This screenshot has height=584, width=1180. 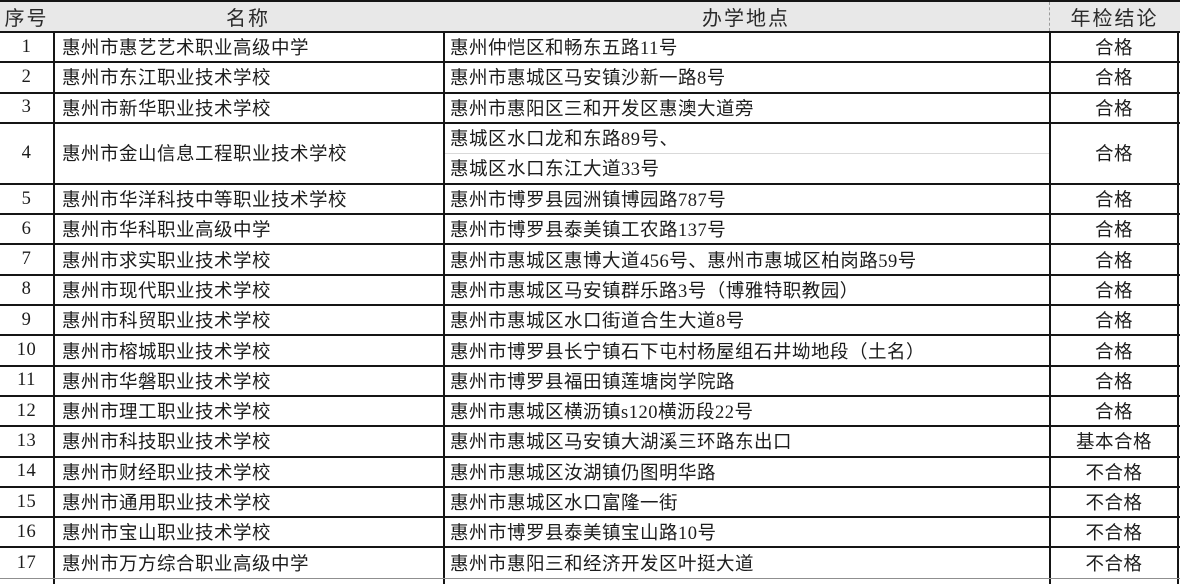 What do you see at coordinates (26, 289) in the screenshot?
I see `row-number-cell: 8` at bounding box center [26, 289].